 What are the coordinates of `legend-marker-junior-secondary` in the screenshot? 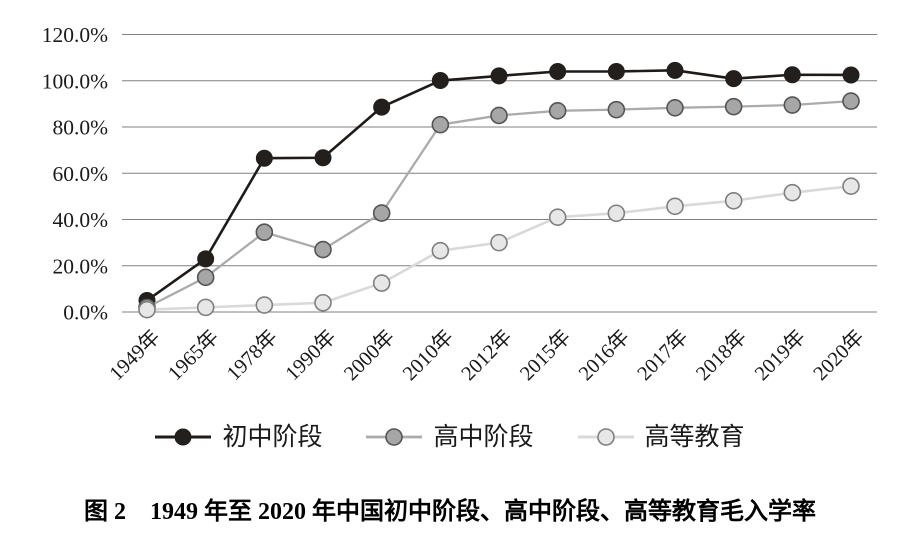 It's located at (183, 437).